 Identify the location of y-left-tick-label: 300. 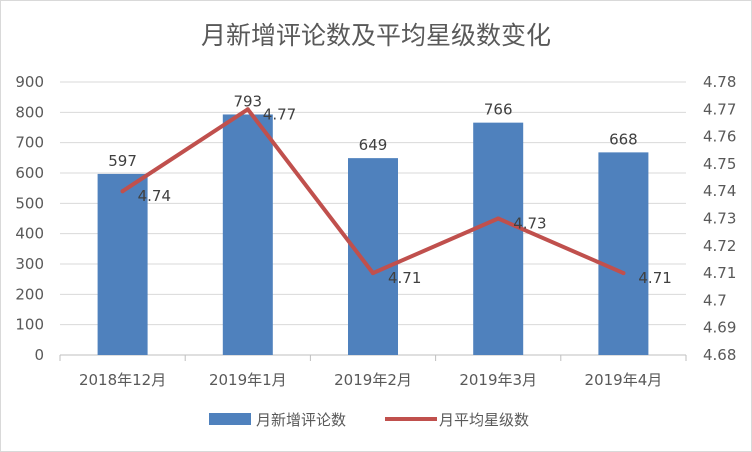
(29, 264).